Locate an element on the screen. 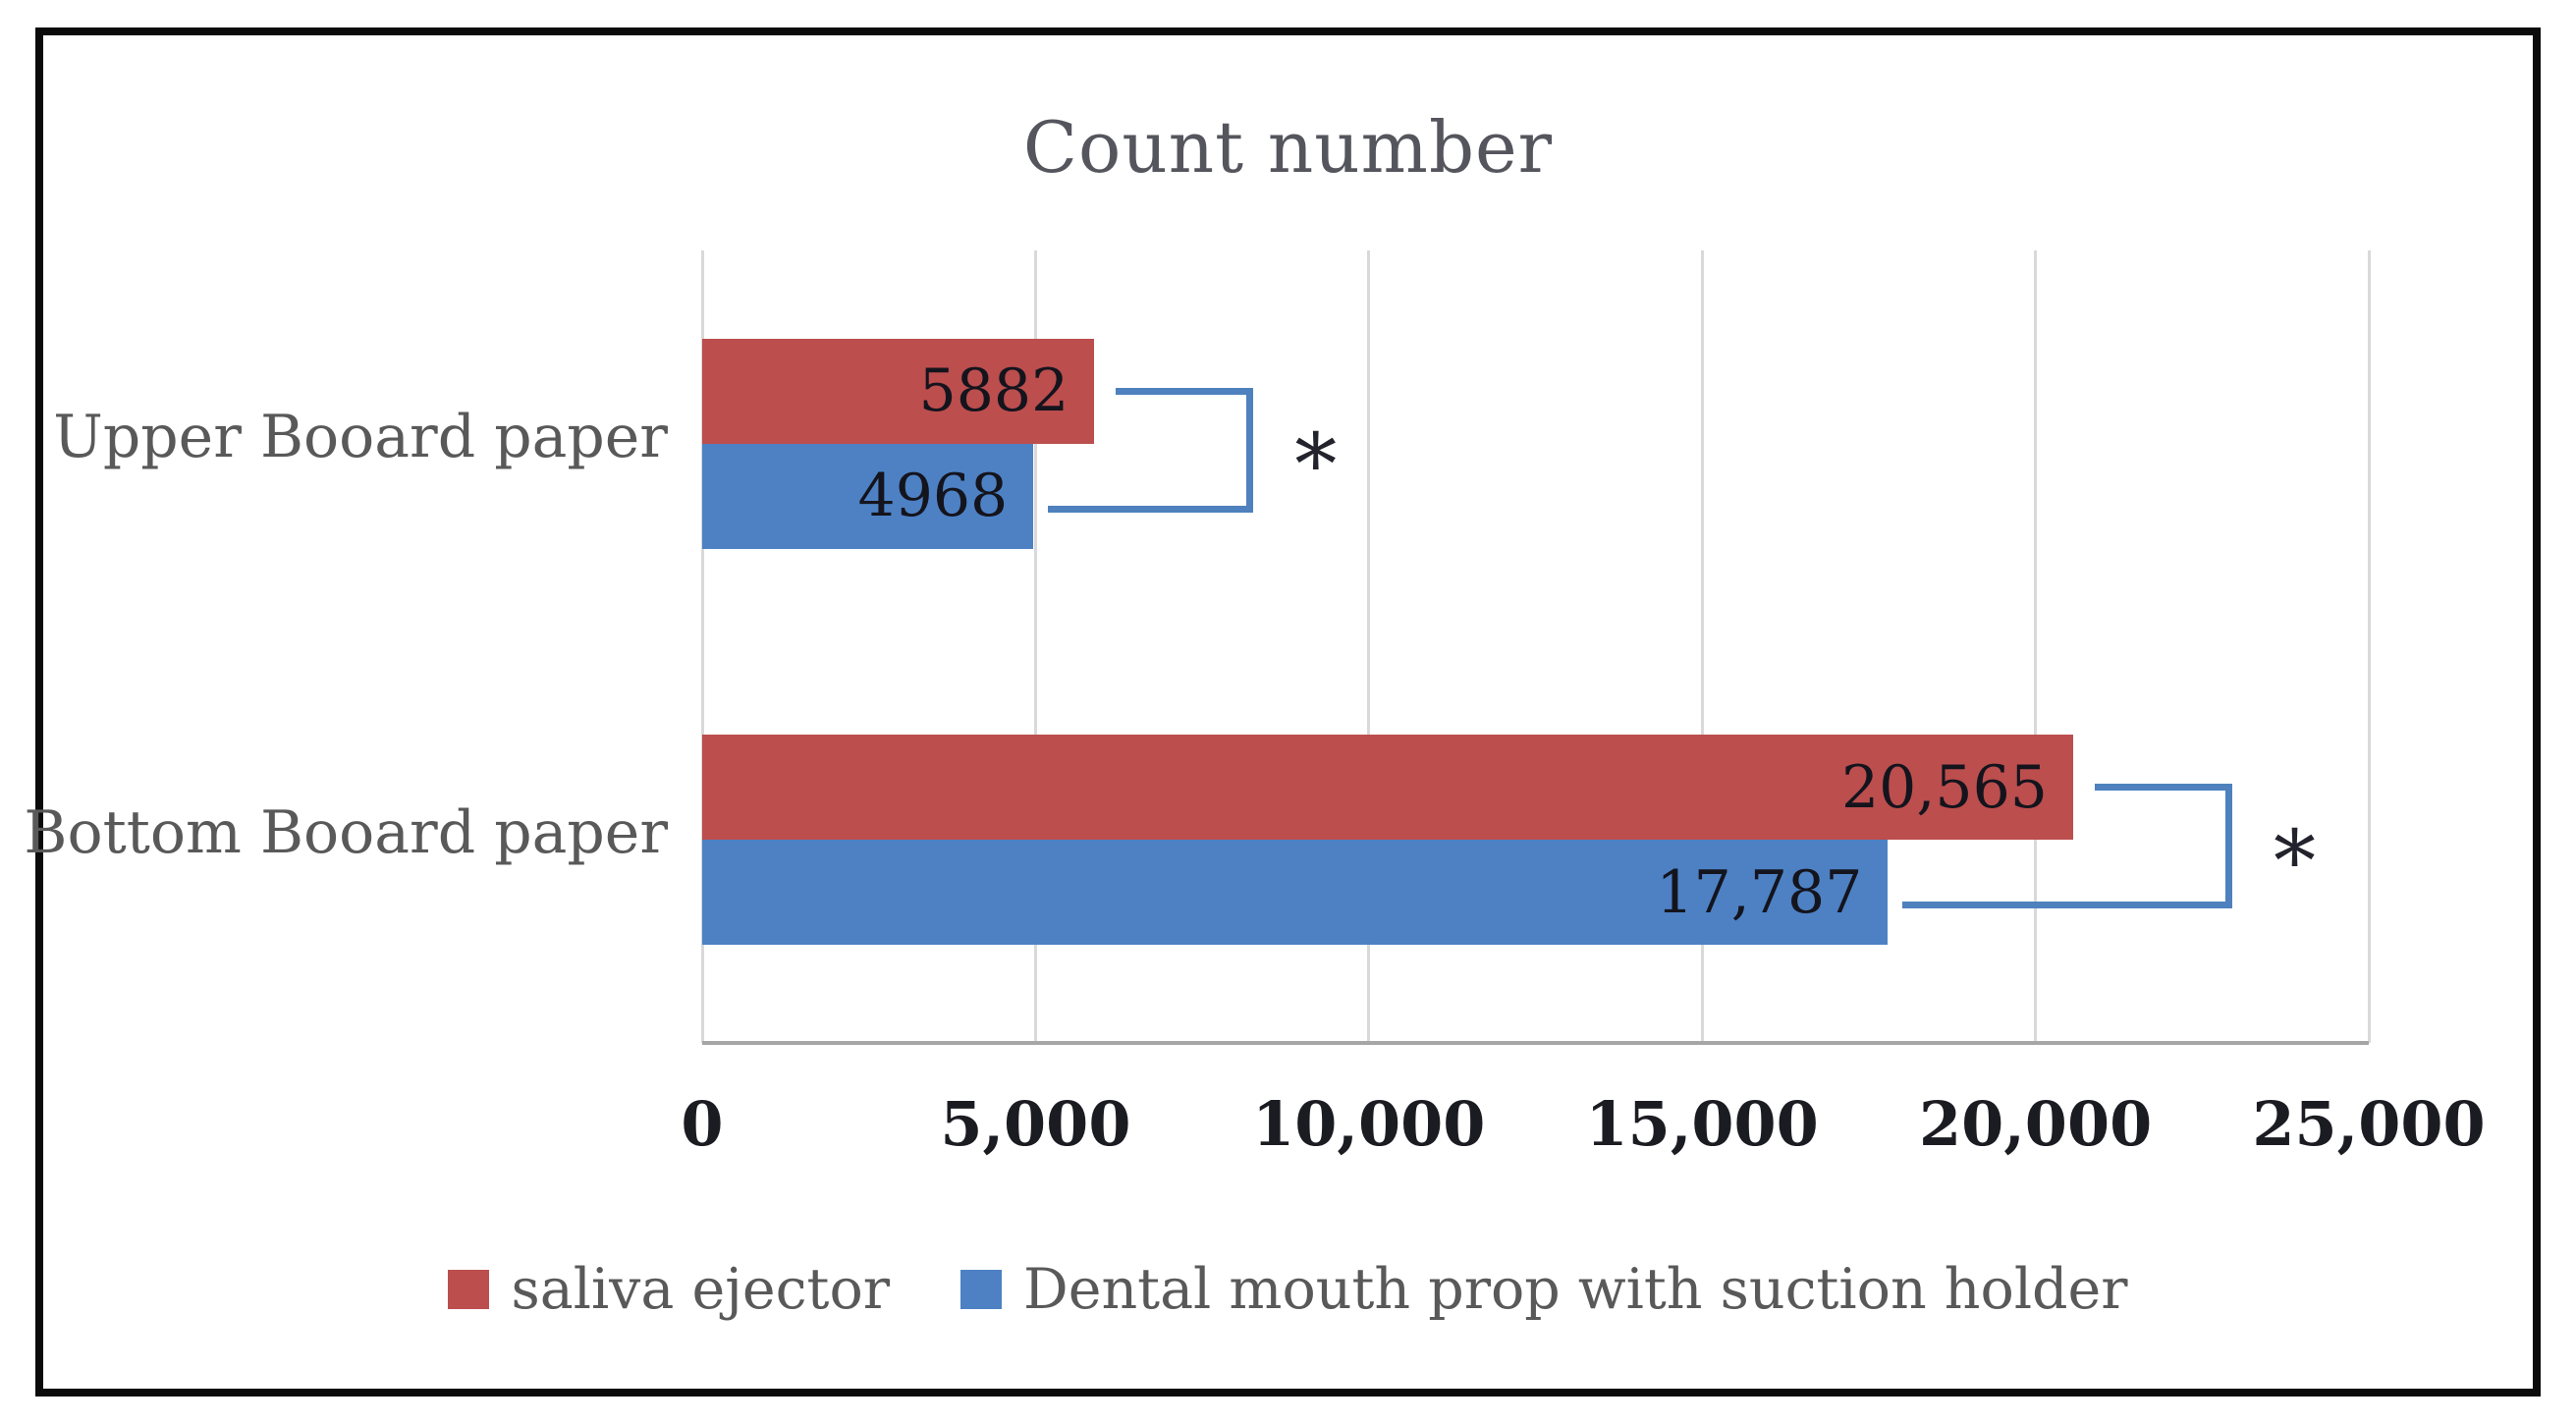 The image size is (2576, 1424). x-tick-label: 20,000 is located at coordinates (2036, 1124).